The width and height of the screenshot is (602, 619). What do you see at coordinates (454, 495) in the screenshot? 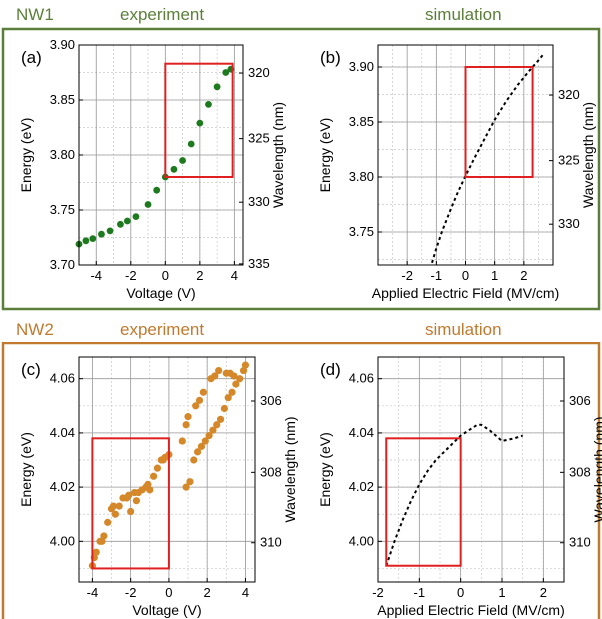
I see `simulation-curve` at bounding box center [454, 495].